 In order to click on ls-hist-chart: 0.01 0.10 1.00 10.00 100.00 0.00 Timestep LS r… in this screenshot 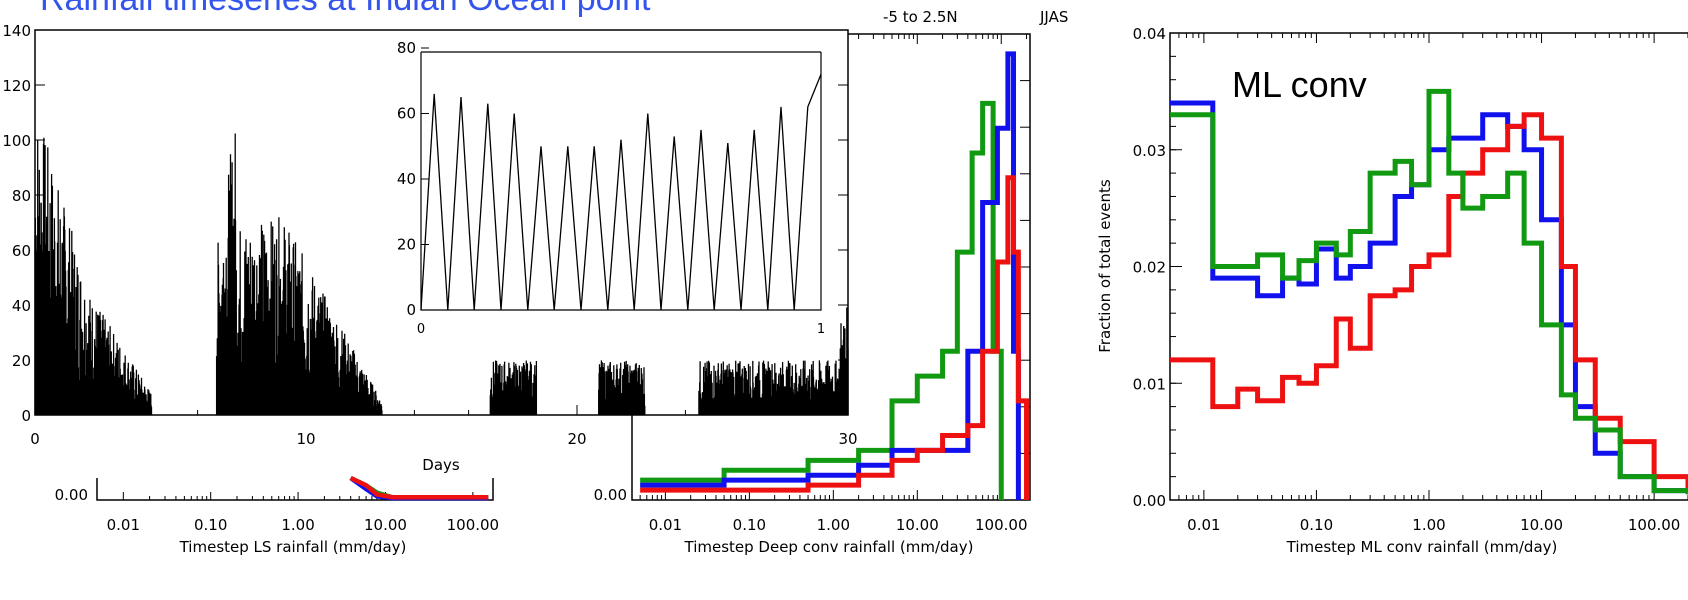, I will do `click(277, 515)`.